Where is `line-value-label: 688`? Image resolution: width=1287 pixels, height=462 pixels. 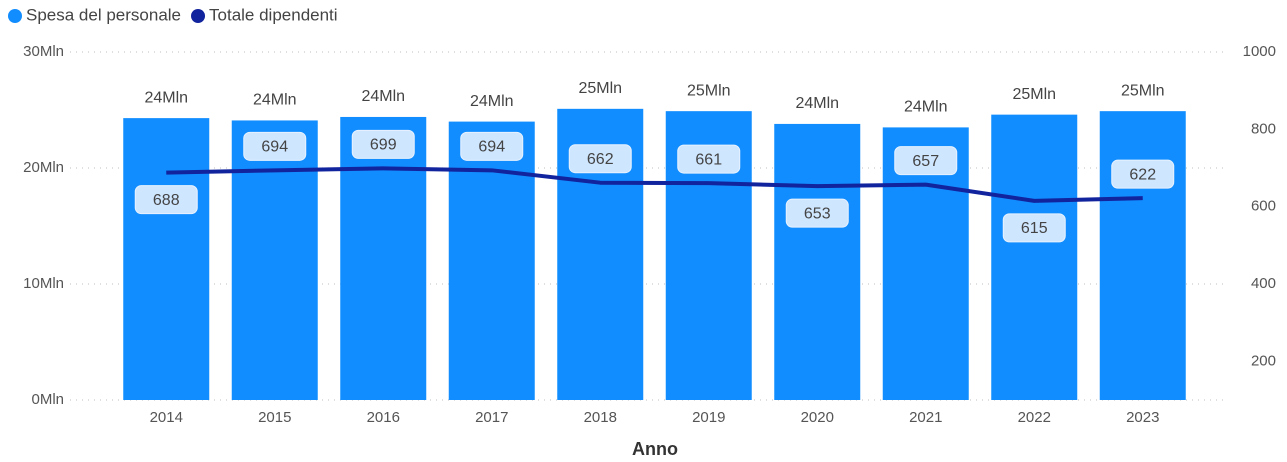
line-value-label: 688 is located at coordinates (166, 200).